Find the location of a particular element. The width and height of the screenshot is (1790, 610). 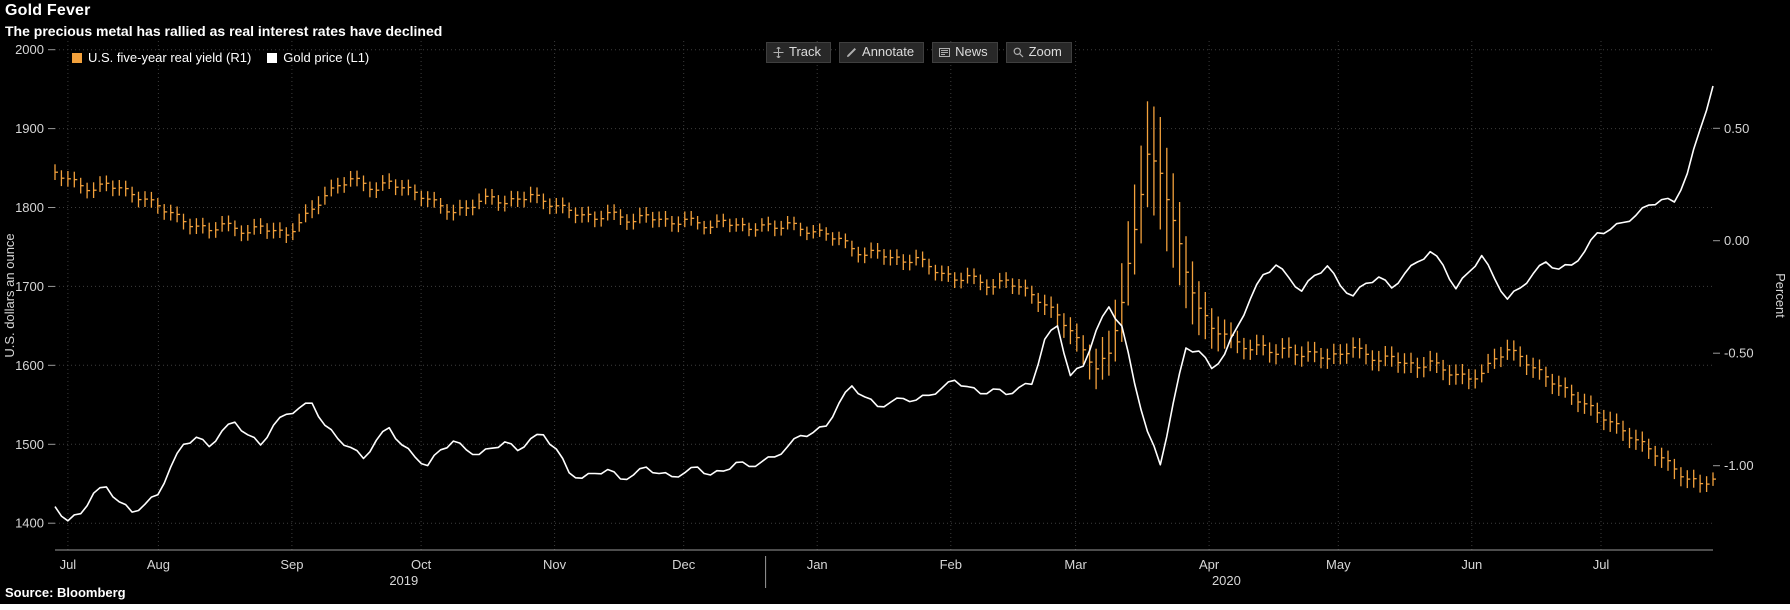

svg-text: -0.50 is located at coordinates (1739, 353).